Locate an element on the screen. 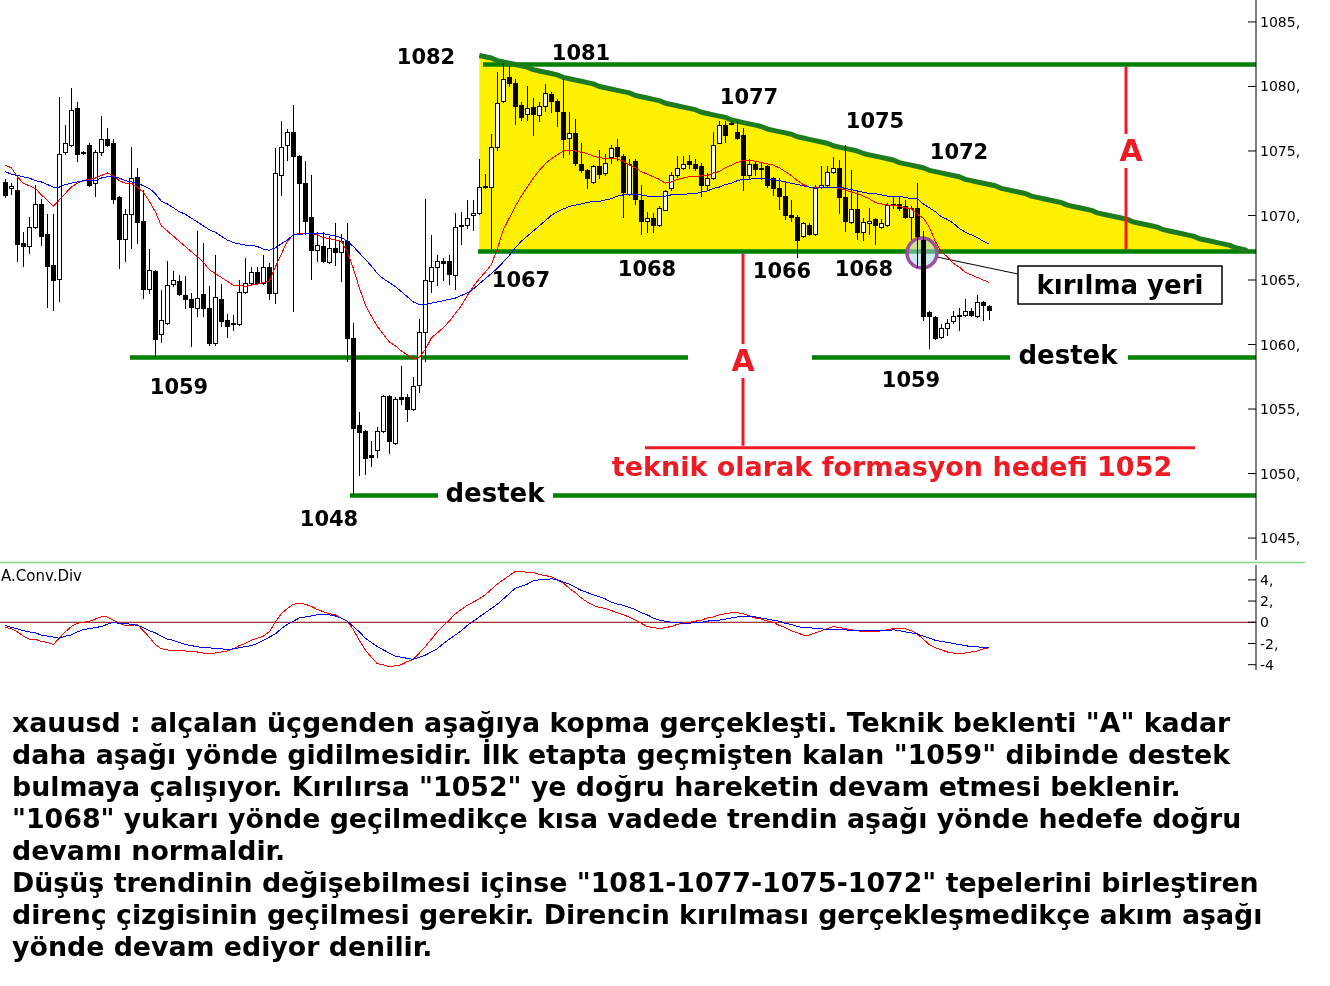 This screenshot has width=1330, height=986. y-tick-label: 1080, is located at coordinates (1280, 86).